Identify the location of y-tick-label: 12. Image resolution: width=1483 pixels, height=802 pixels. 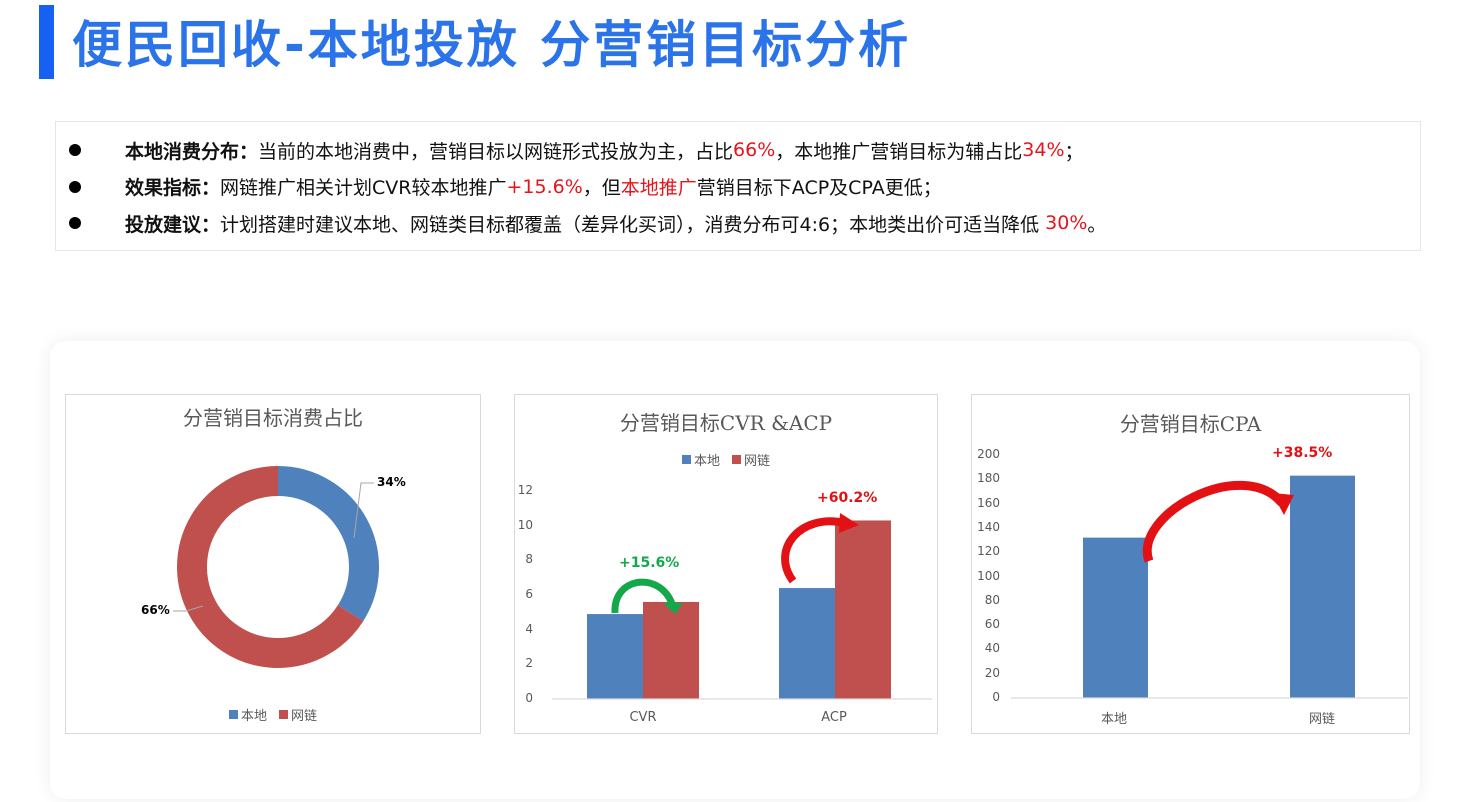
(525, 490).